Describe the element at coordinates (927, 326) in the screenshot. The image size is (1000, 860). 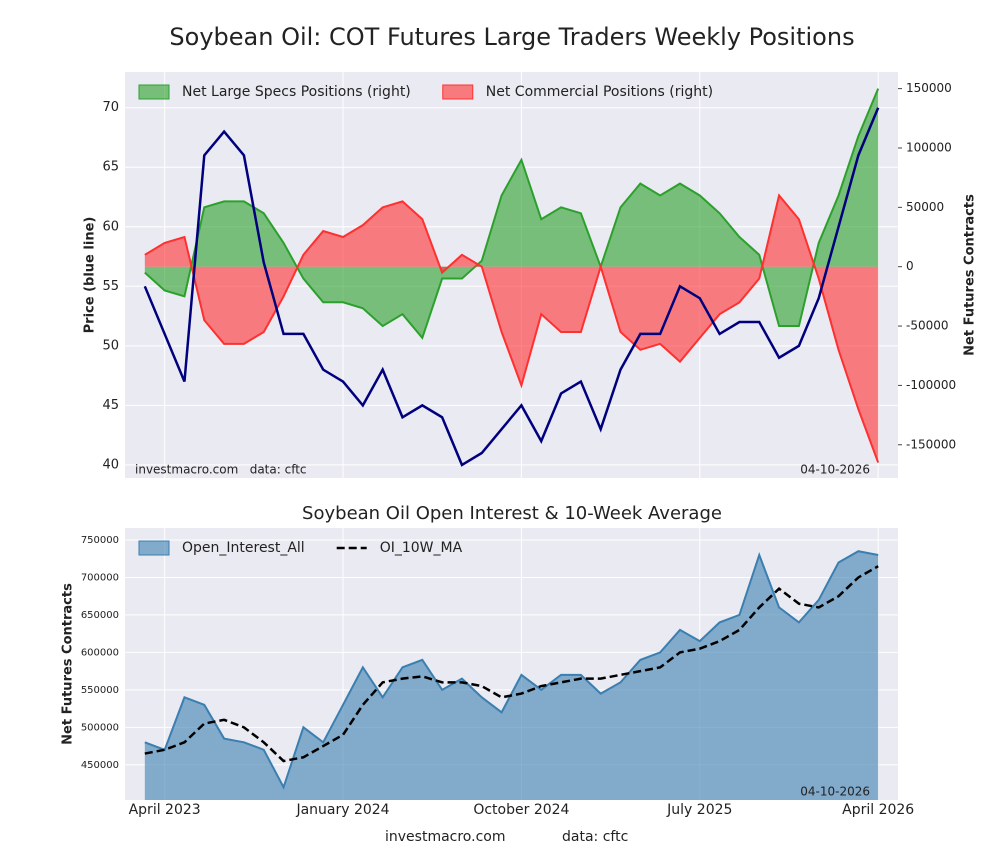
I see `y2-tick-label: -50000` at that location.